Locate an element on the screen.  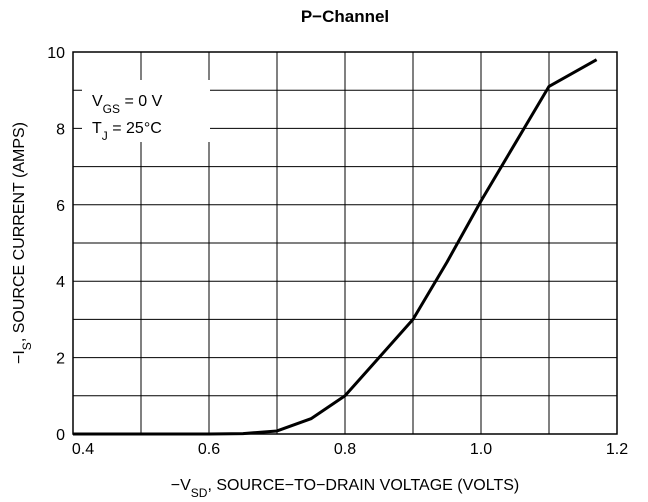
x-tick-label: 0.6 is located at coordinates (209, 449).